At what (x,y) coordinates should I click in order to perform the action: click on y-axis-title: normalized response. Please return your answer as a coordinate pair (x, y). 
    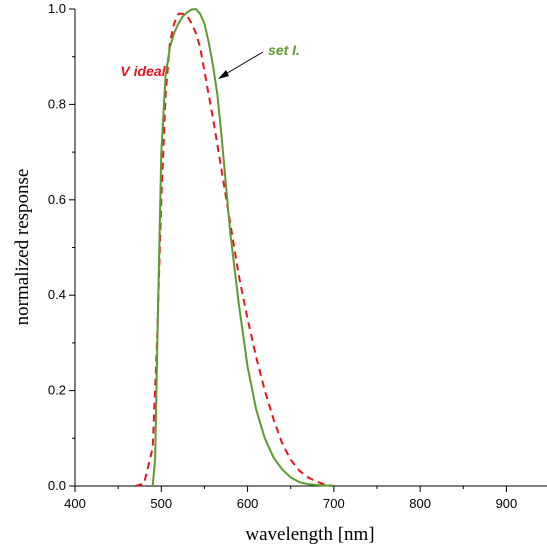
    Looking at the image, I should click on (22, 247).